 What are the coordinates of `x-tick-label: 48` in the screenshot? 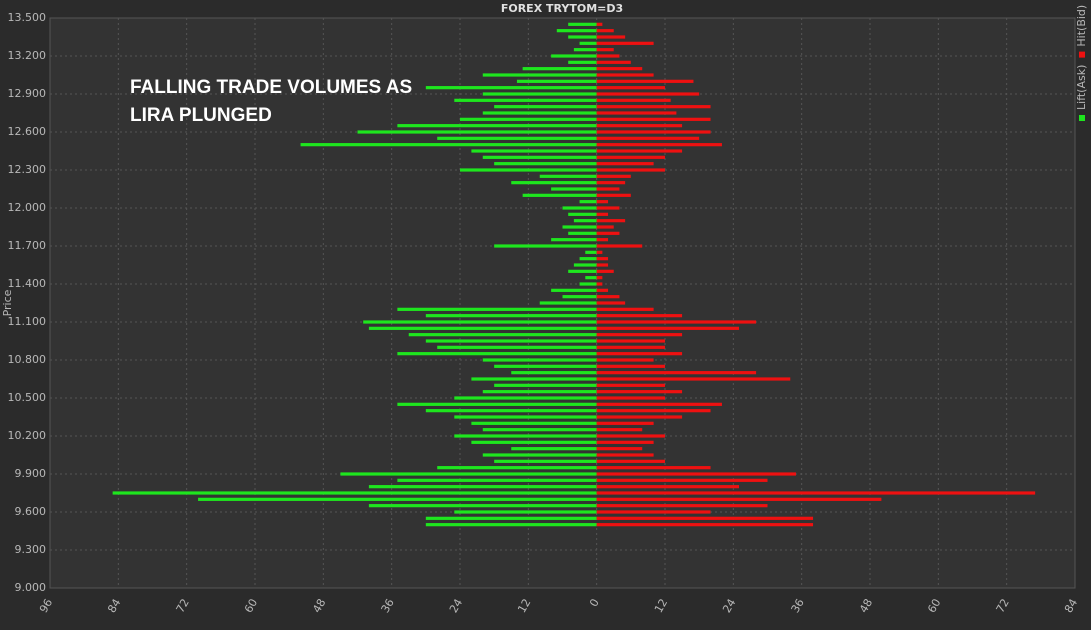 It's located at (866, 606).